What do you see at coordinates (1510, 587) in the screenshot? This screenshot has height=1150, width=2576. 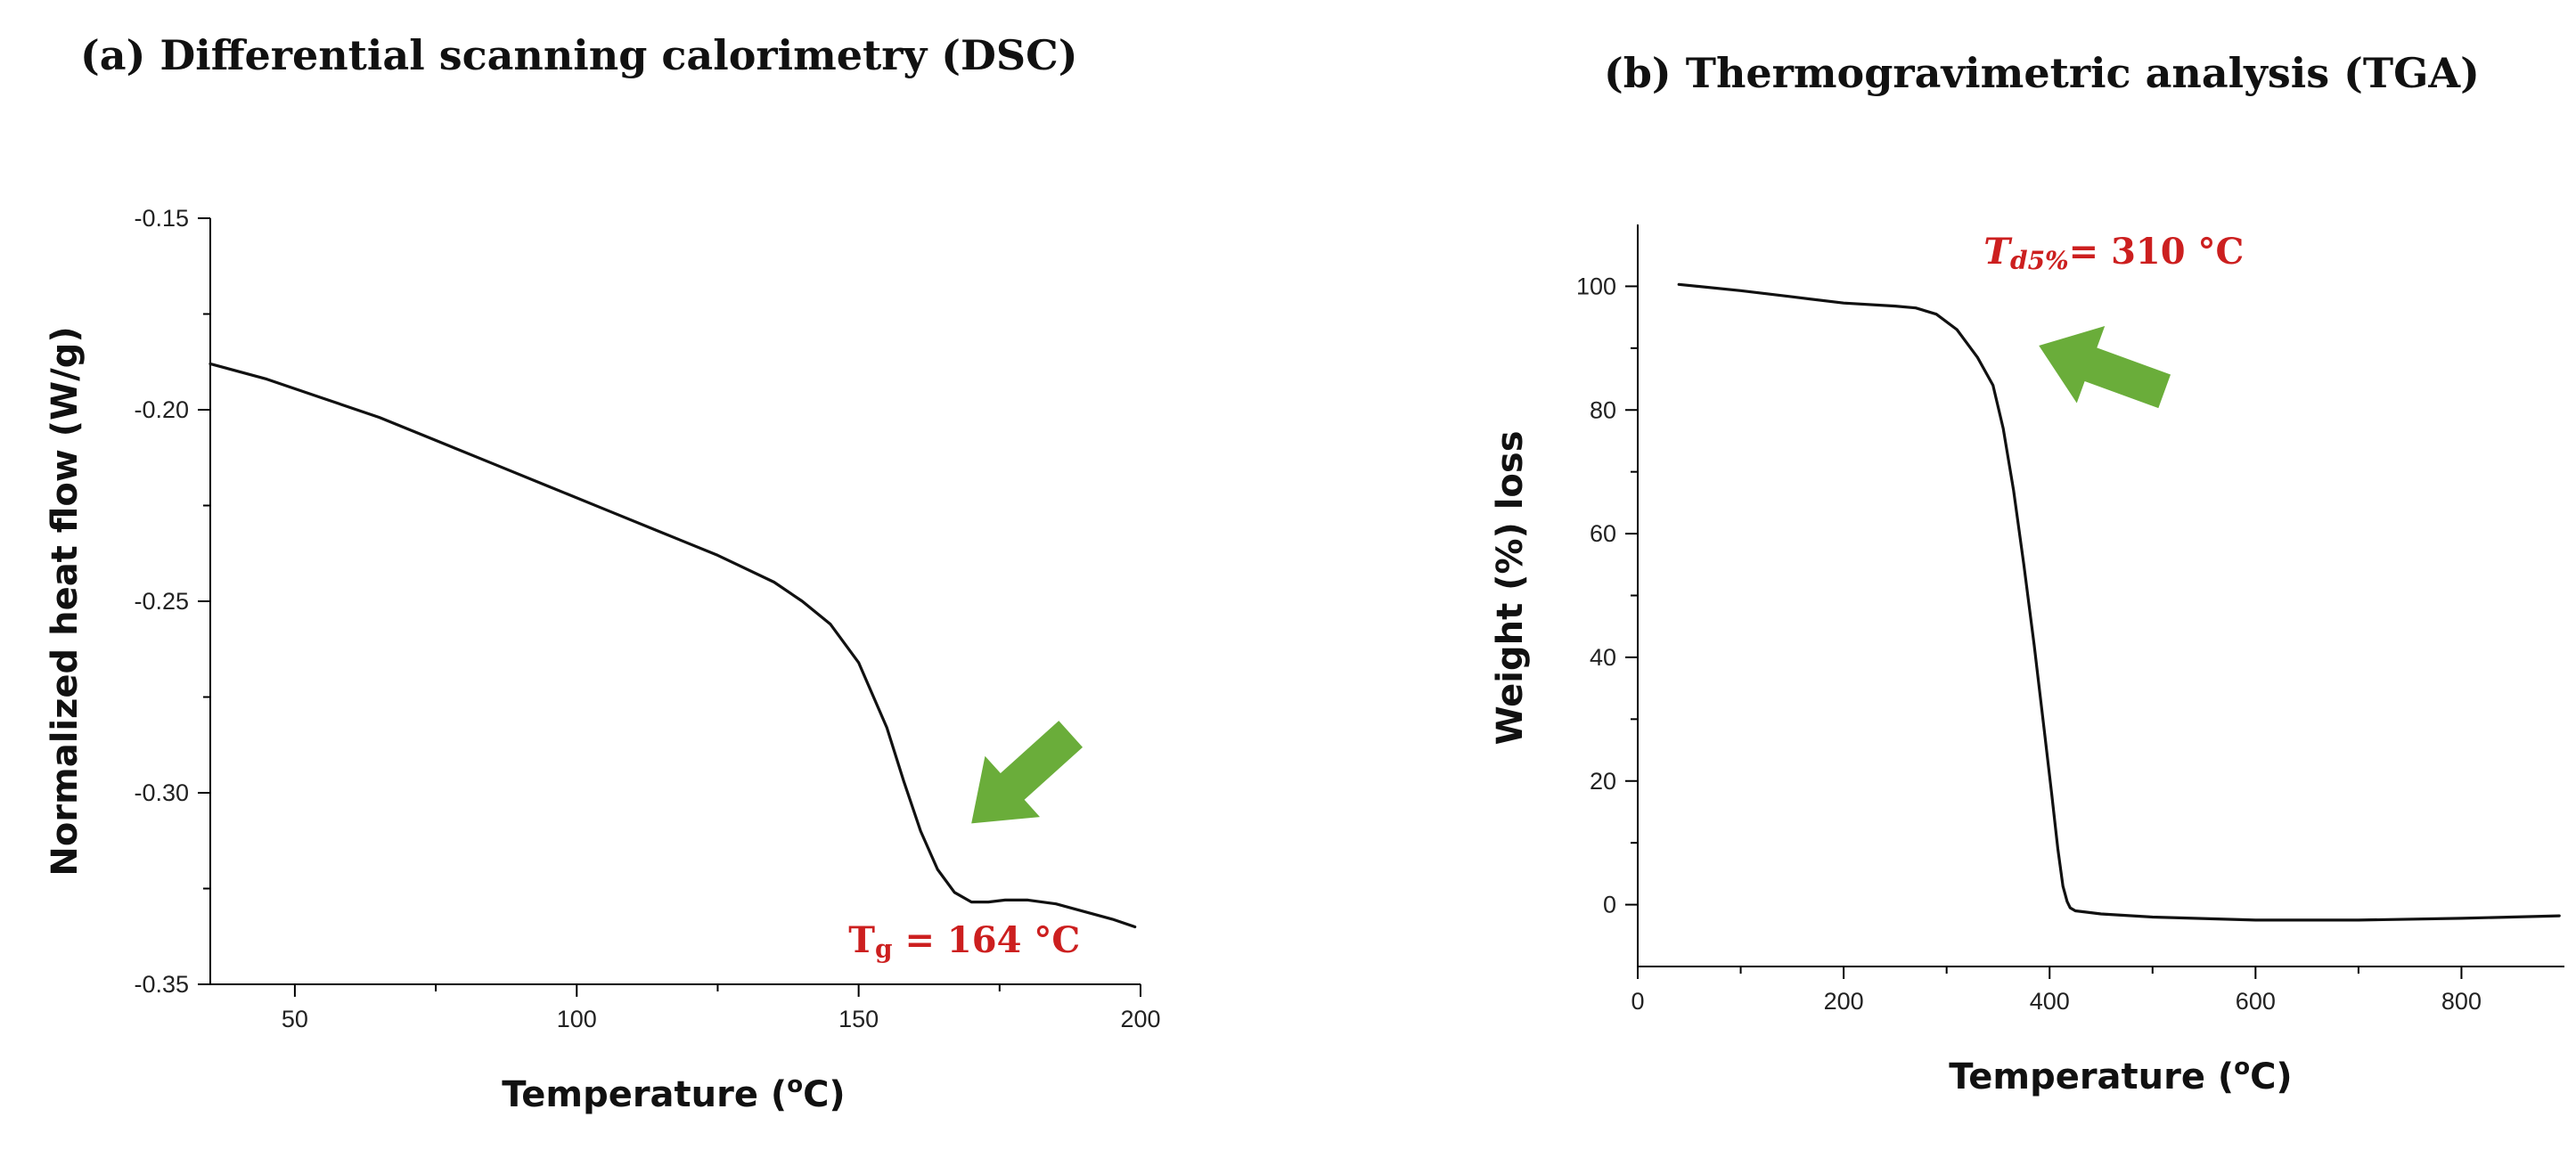 I see `tga-ylabel: Weight (%) loss` at bounding box center [1510, 587].